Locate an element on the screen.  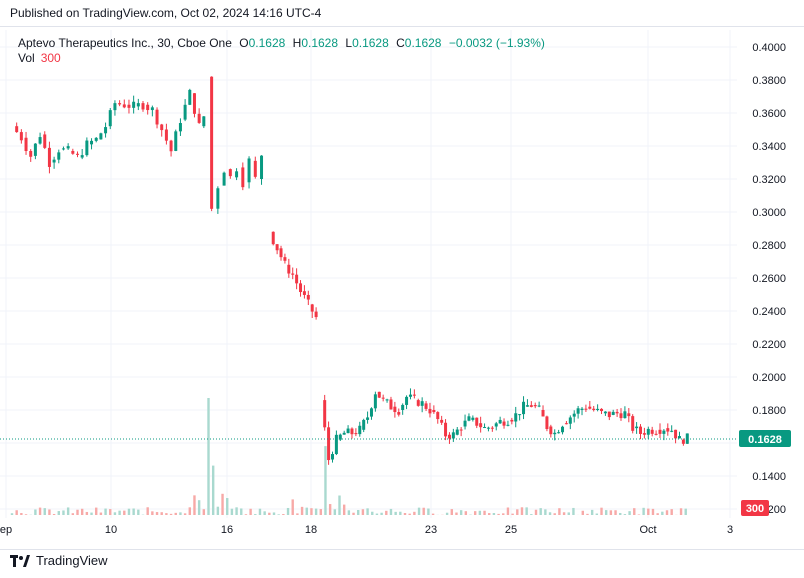
tradingview-footer: TradingView is located at coordinates (59, 560).